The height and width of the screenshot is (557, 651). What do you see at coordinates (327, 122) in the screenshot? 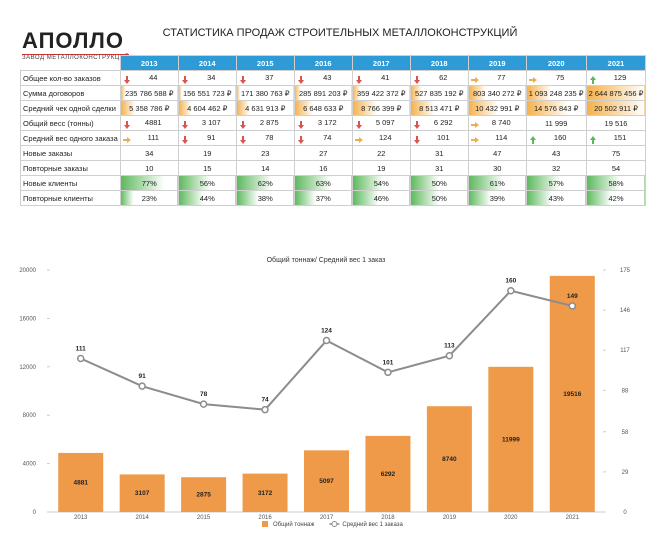
I see `cell-value: 3 172` at bounding box center [327, 122].